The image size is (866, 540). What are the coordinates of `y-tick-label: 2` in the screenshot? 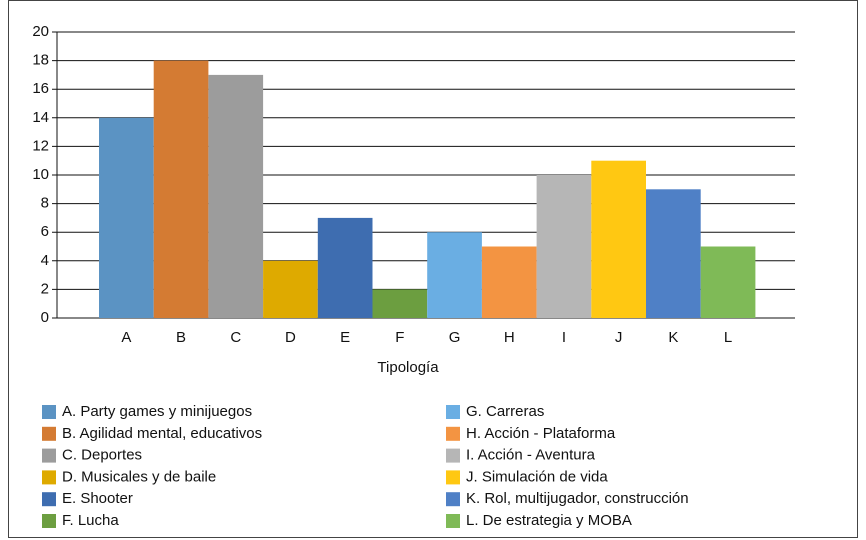 It's located at (45, 288).